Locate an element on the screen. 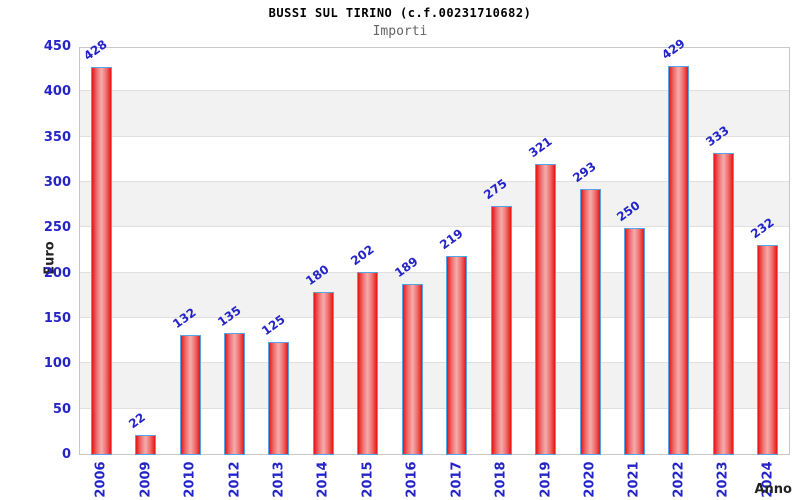 The image size is (800, 500). y-tick-label: 300 is located at coordinates (57, 182).